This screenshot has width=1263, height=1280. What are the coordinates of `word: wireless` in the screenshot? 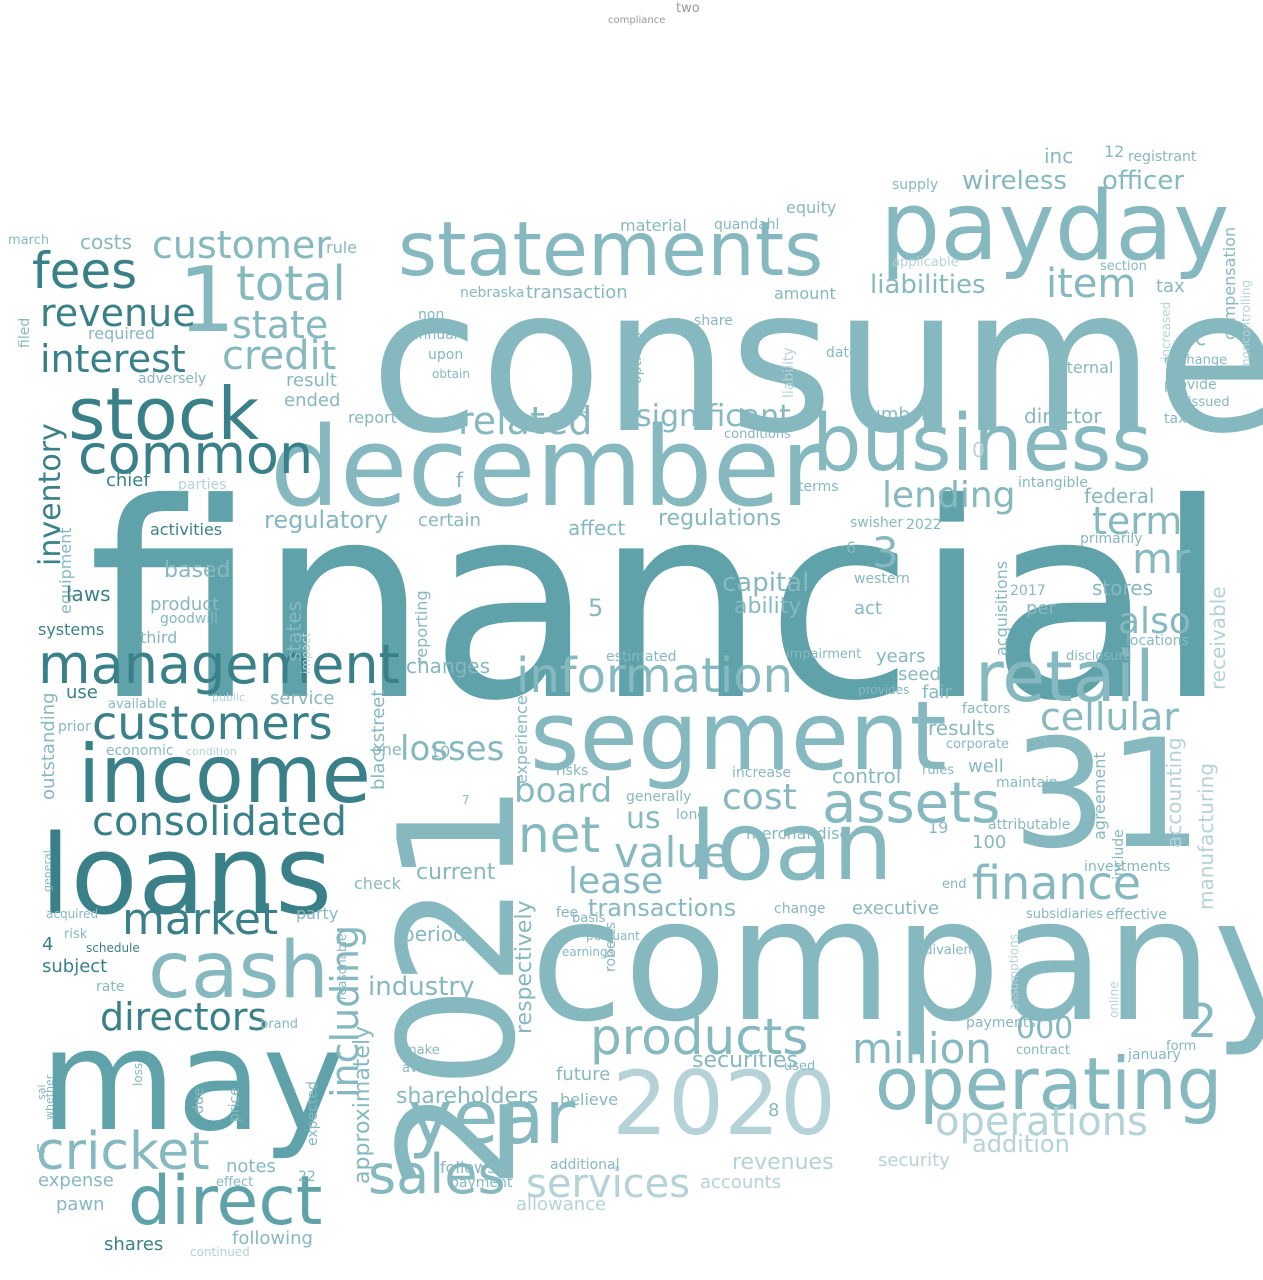 It's located at (1014, 181).